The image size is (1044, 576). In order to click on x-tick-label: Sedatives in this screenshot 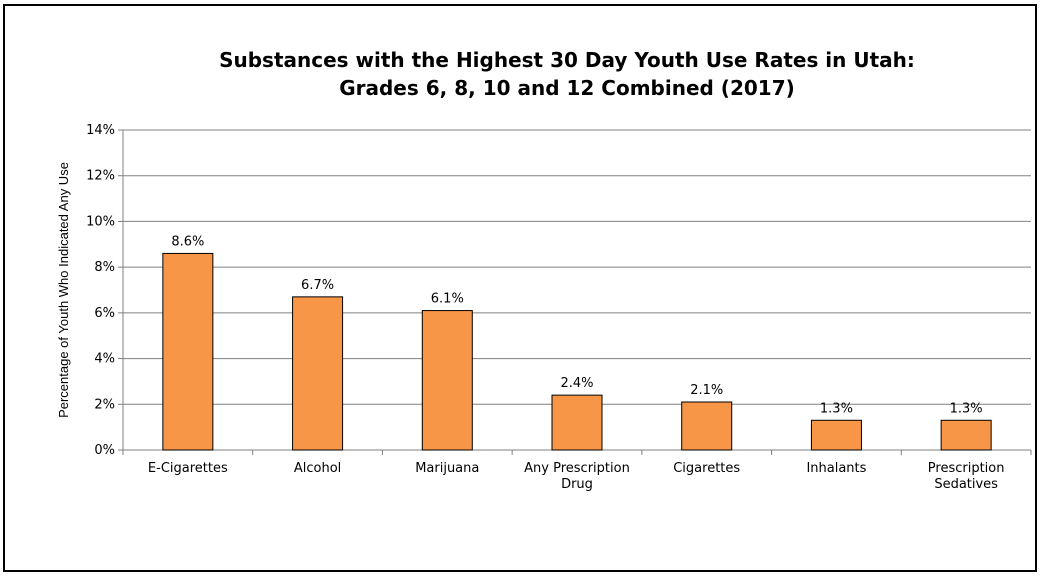, I will do `click(966, 484)`.